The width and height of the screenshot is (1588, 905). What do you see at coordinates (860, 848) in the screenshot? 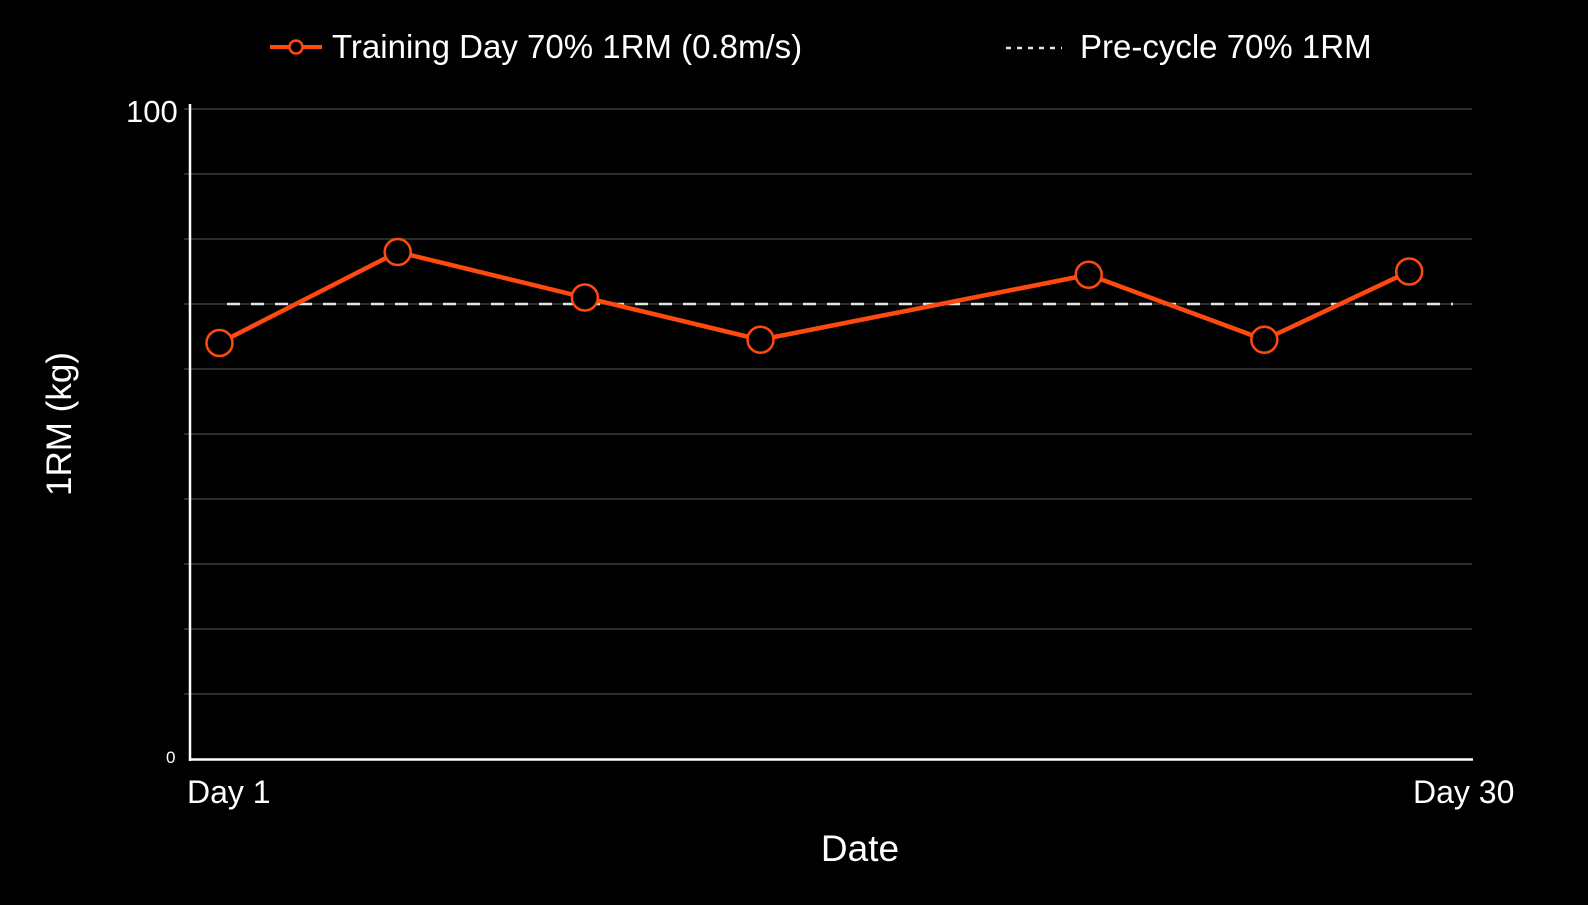
I see `x-axis-title: Date` at bounding box center [860, 848].